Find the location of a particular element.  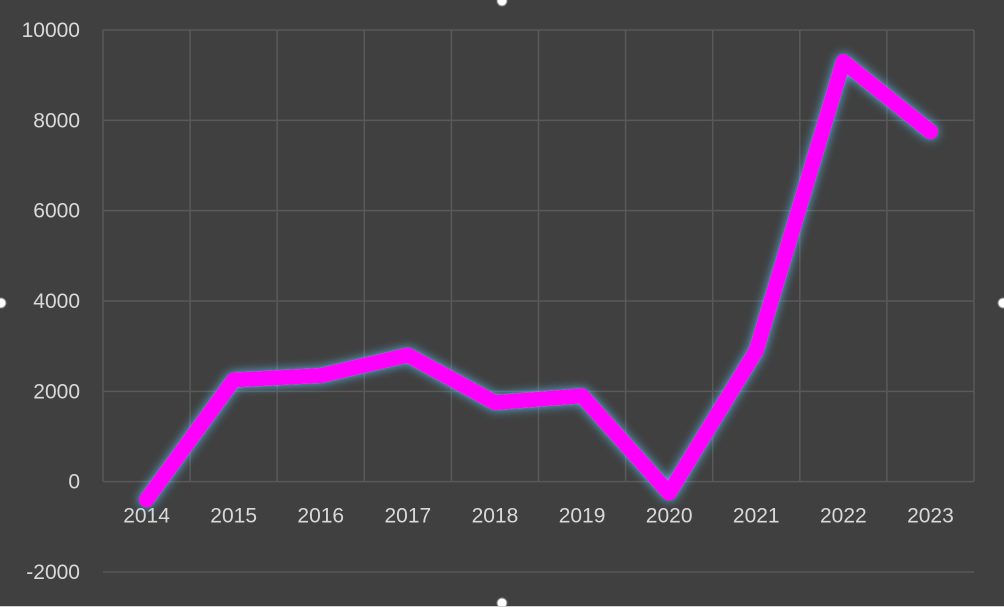

data-point-2014 is located at coordinates (147, 500).